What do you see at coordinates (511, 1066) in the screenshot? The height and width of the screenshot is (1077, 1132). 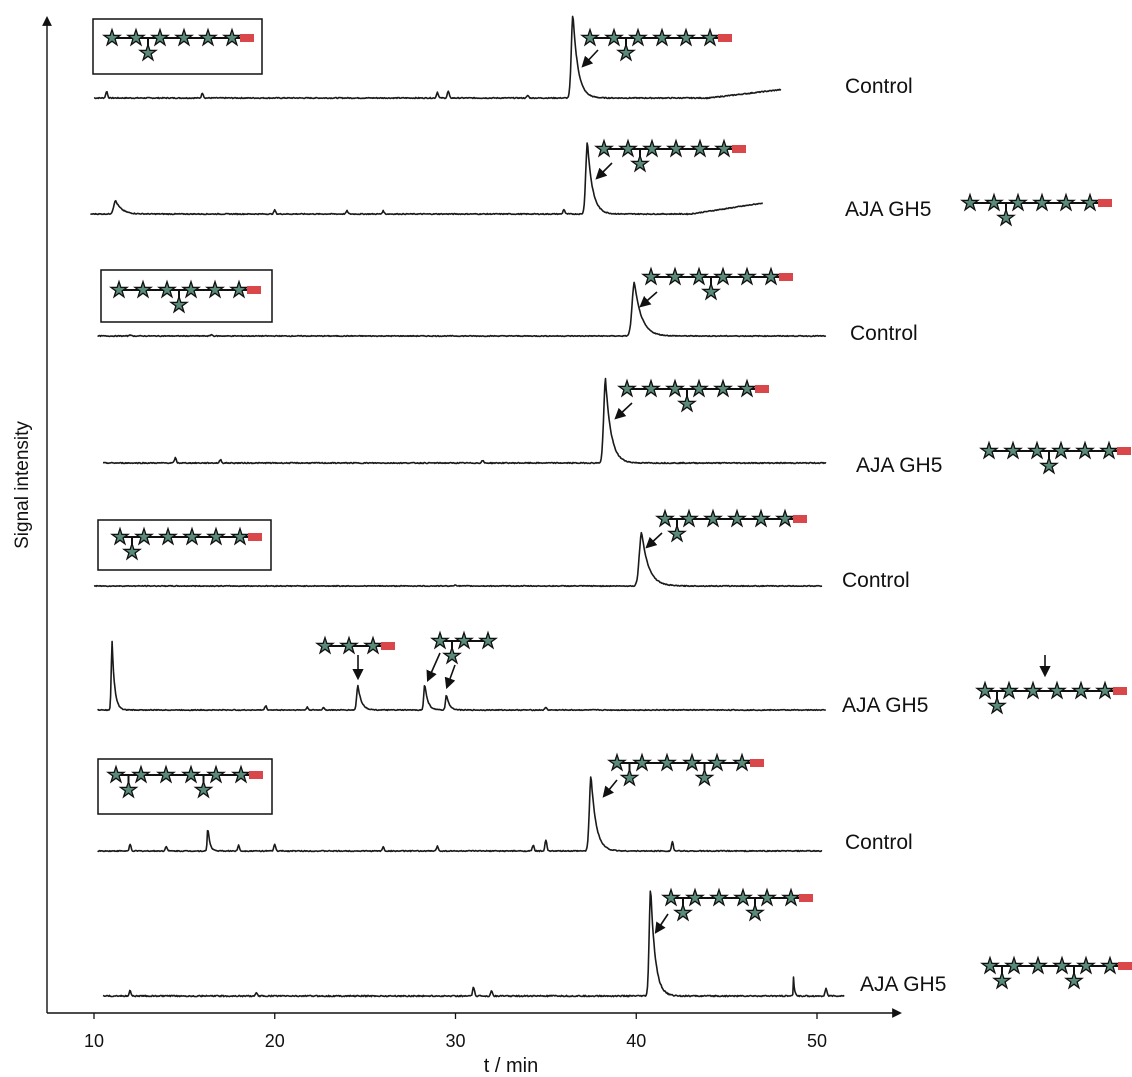 I see `x-axis-title: t / min` at bounding box center [511, 1066].